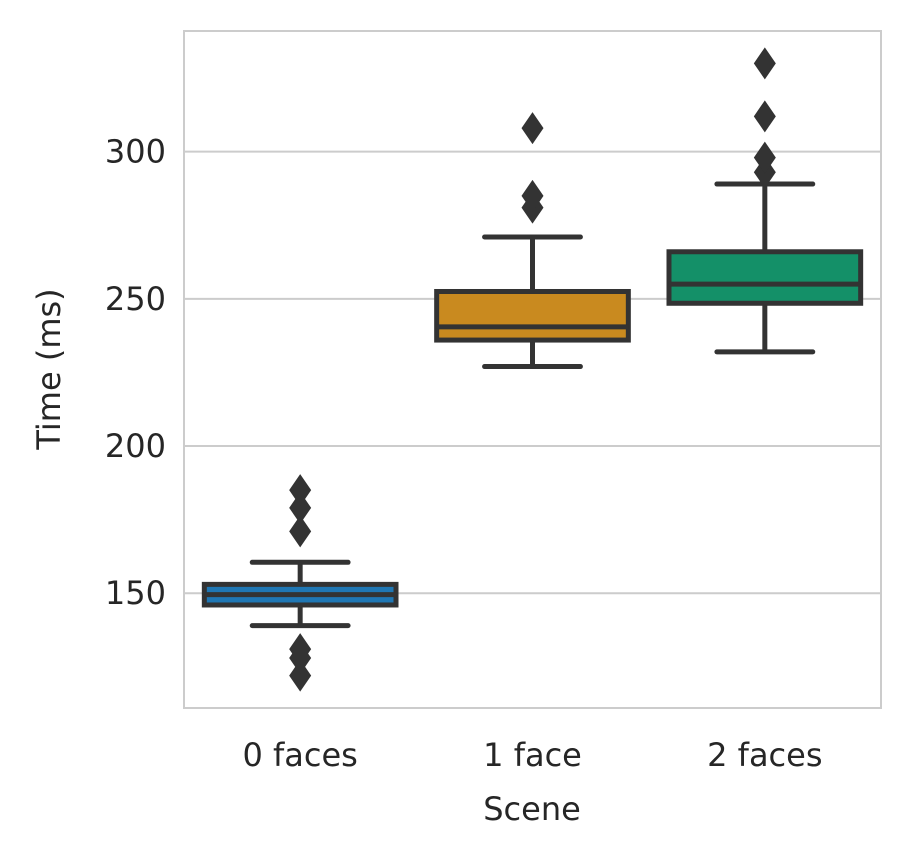 Image resolution: width=911 pixels, height=861 pixels. Describe the element at coordinates (135, 593) in the screenshot. I see `y-tick-label: 150` at that location.